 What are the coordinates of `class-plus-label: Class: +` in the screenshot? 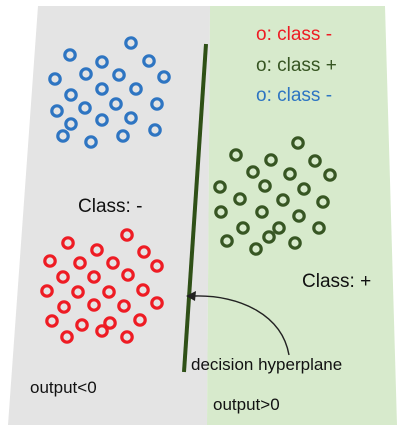 It's located at (336, 281).